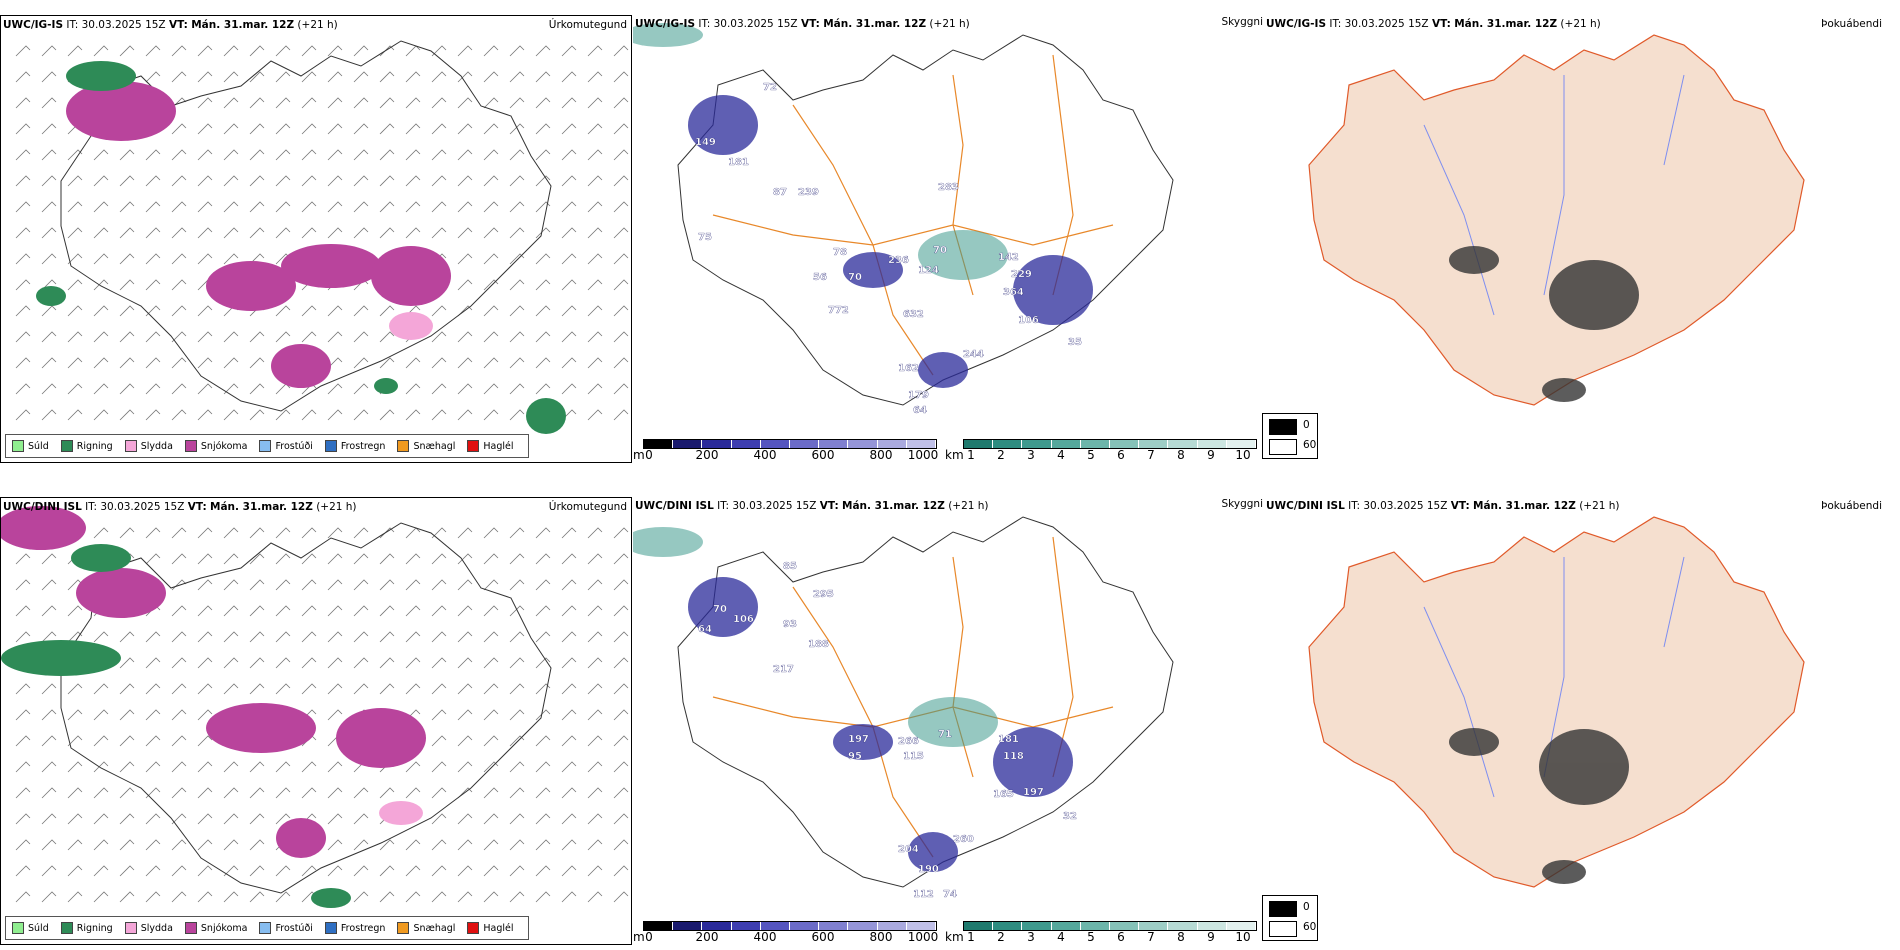 Image resolution: width=1900 pixels, height=950 pixels. I want to click on precip-map-canvas, so click(322, 237).